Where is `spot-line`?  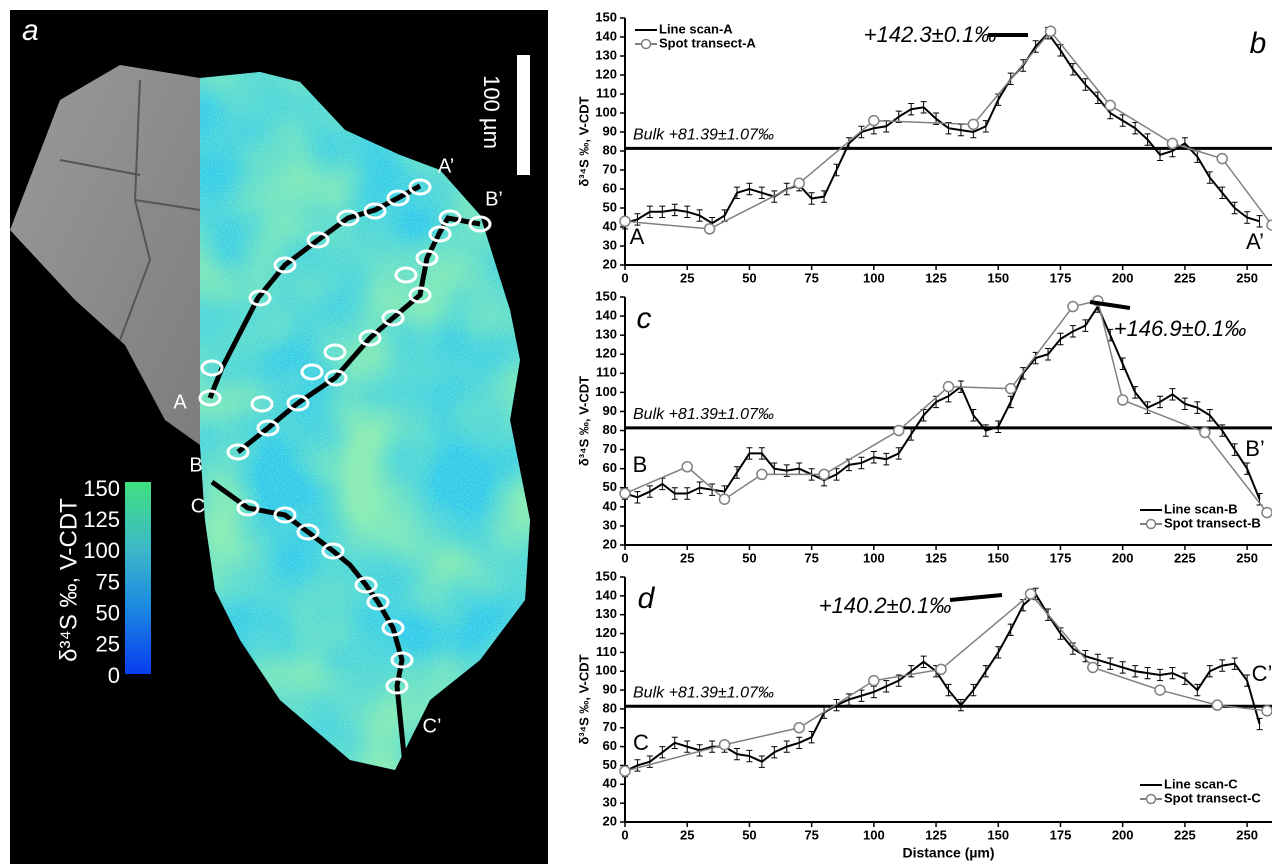 spot-line is located at coordinates (946, 682).